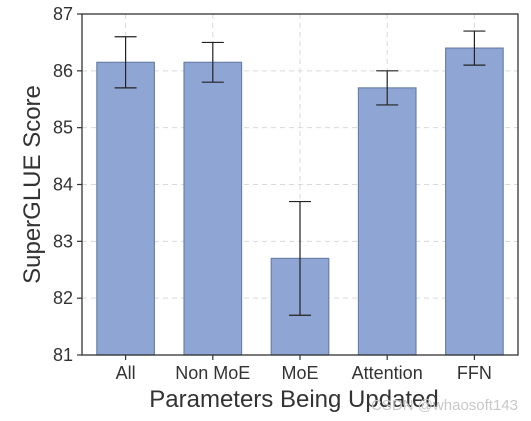  I want to click on y-tick-label: 82, so click(63, 298).